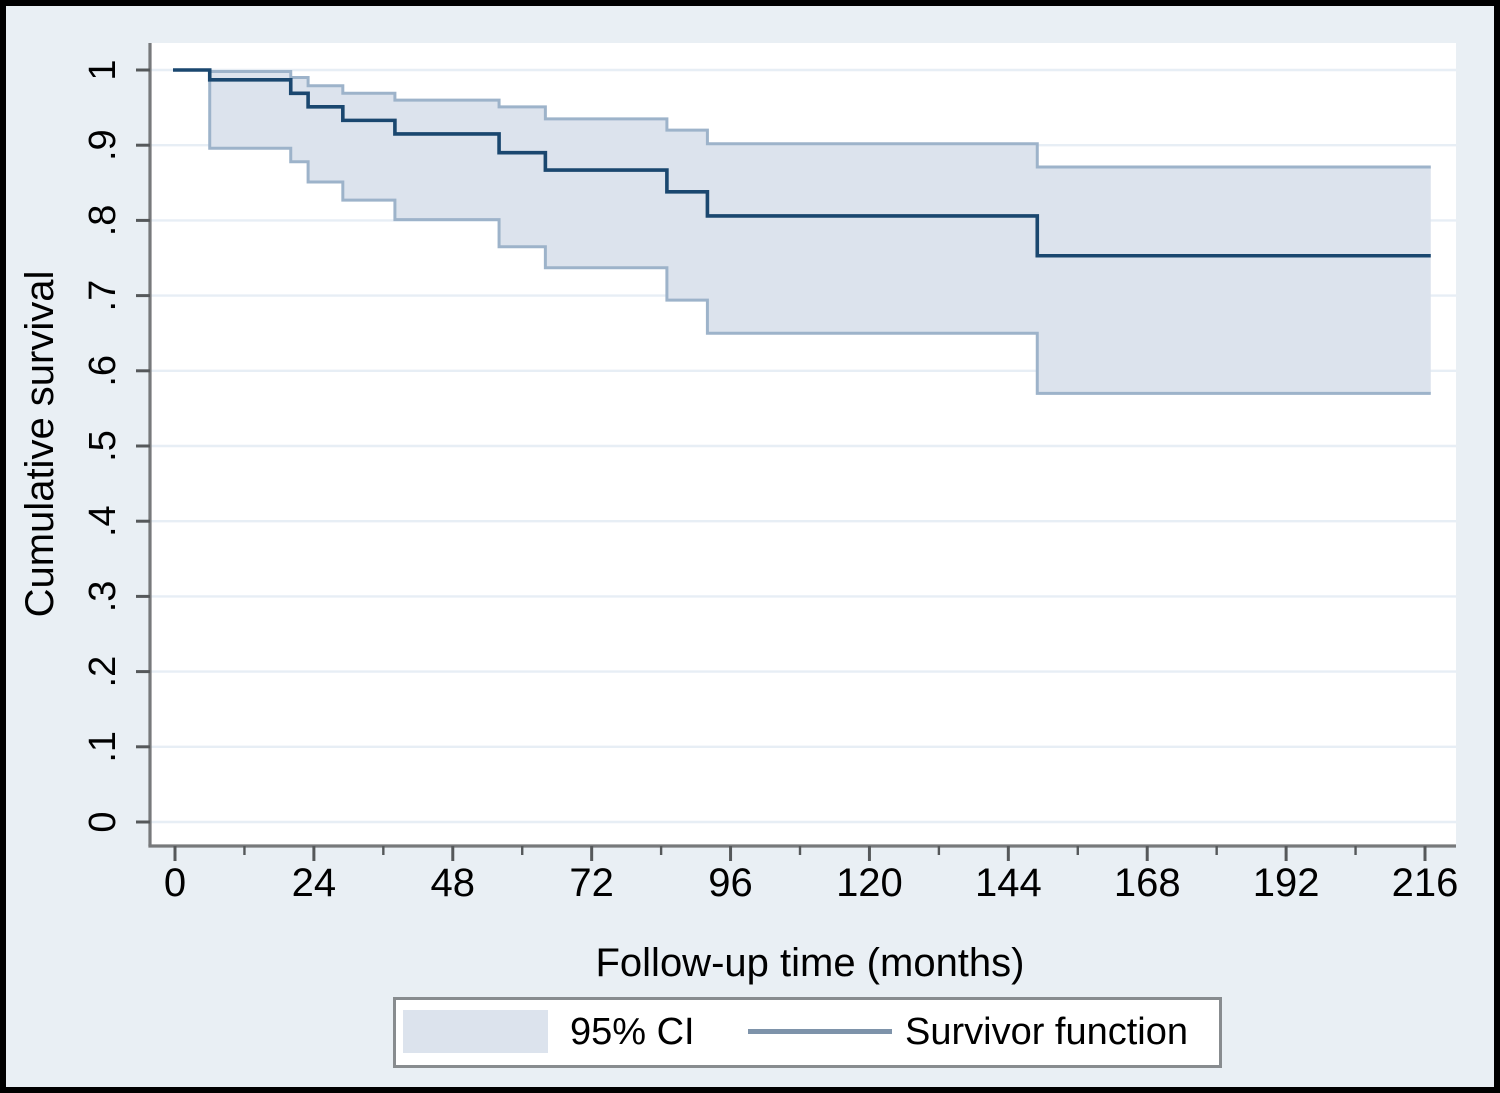 Image resolution: width=1500 pixels, height=1093 pixels. What do you see at coordinates (453, 883) in the screenshot?
I see `x-tick-label: 48` at bounding box center [453, 883].